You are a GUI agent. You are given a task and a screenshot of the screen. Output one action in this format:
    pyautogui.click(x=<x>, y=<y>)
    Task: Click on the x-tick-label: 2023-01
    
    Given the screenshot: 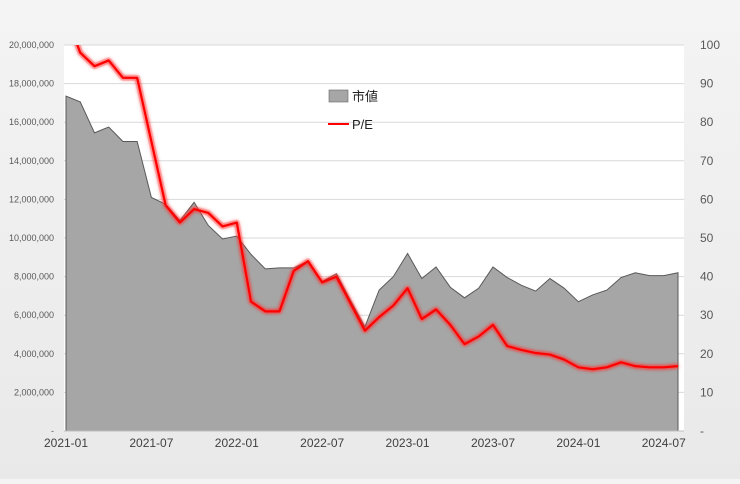 What is the action you would take?
    pyautogui.click(x=408, y=443)
    